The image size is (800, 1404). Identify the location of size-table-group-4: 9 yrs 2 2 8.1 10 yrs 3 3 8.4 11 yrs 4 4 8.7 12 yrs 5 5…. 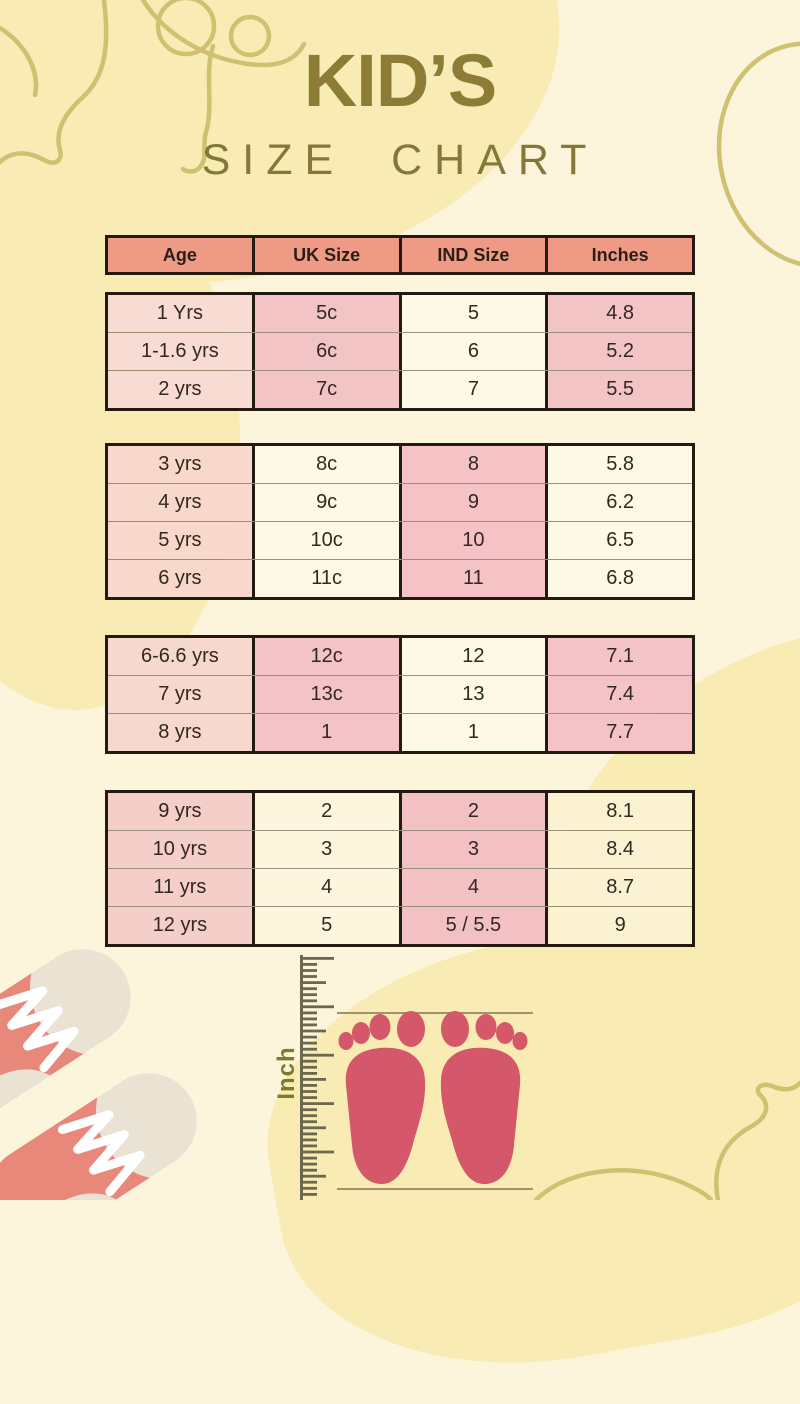
(400, 868).